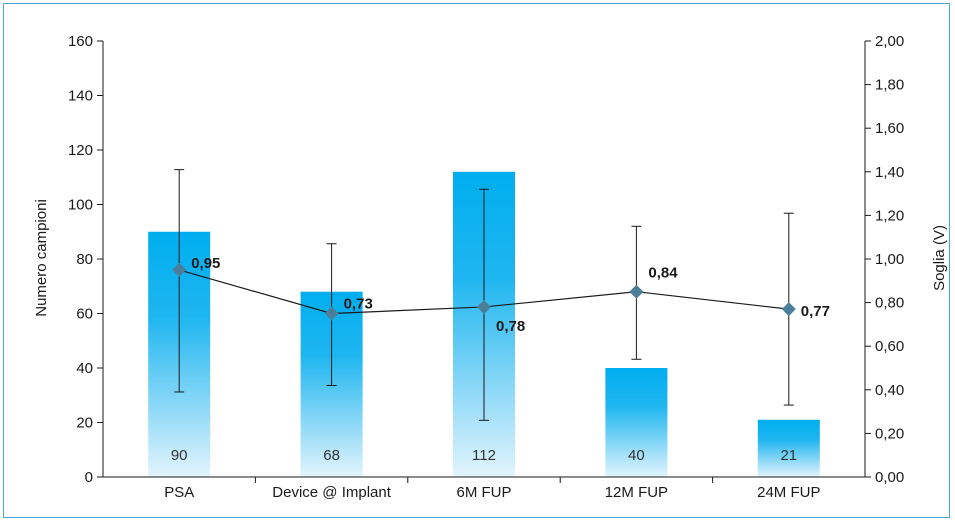 This screenshot has width=955, height=522. I want to click on line-layer, so click(484, 291).